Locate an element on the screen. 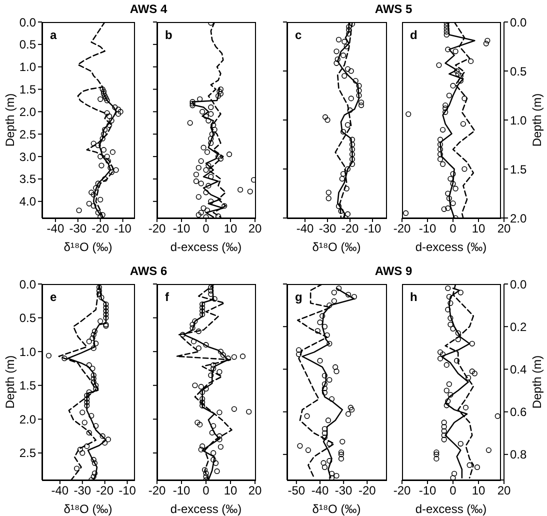  y2-tick-label: 0.4 is located at coordinates (519, 369).